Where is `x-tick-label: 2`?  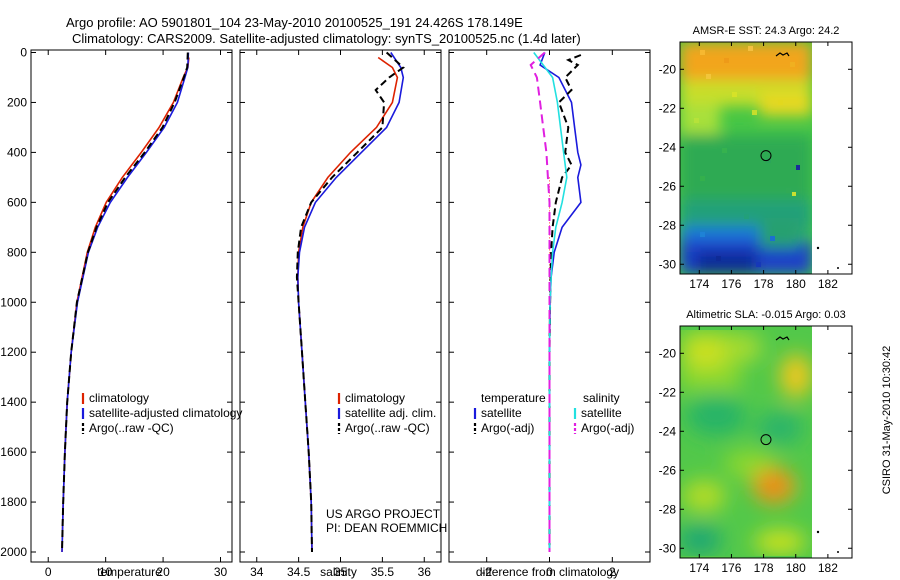
x-tick-label: 2 is located at coordinates (612, 572).